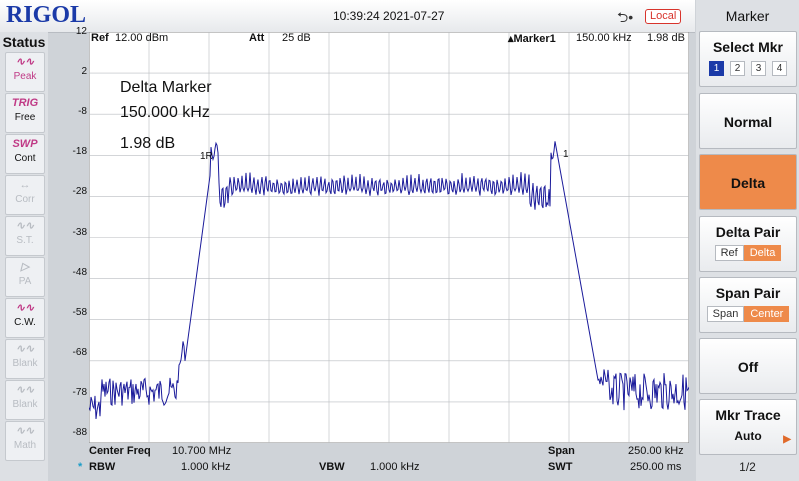  I want to click on annotation-line-1: Delta Marker, so click(166, 87).